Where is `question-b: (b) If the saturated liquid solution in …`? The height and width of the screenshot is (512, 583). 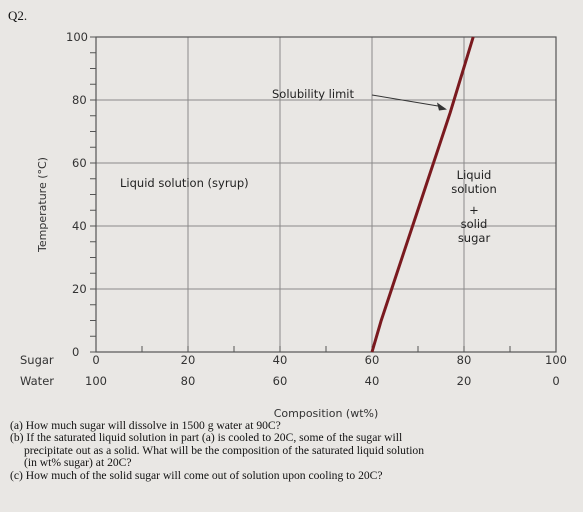 question-b: (b) If the saturated liquid solution in … is located at coordinates (292, 450).